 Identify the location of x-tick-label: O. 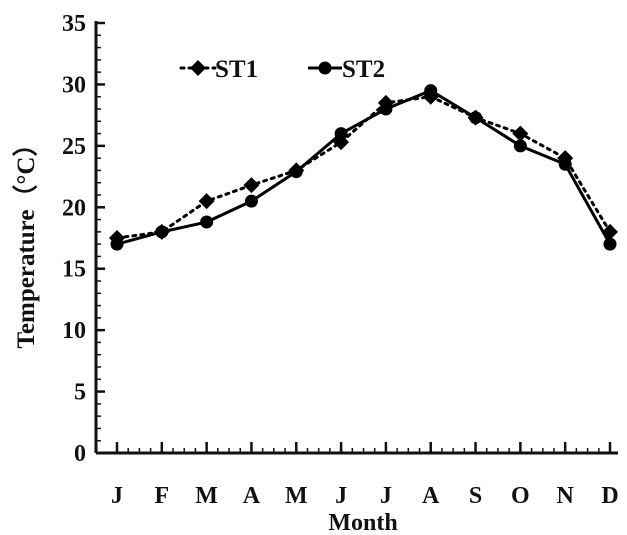
(520, 496).